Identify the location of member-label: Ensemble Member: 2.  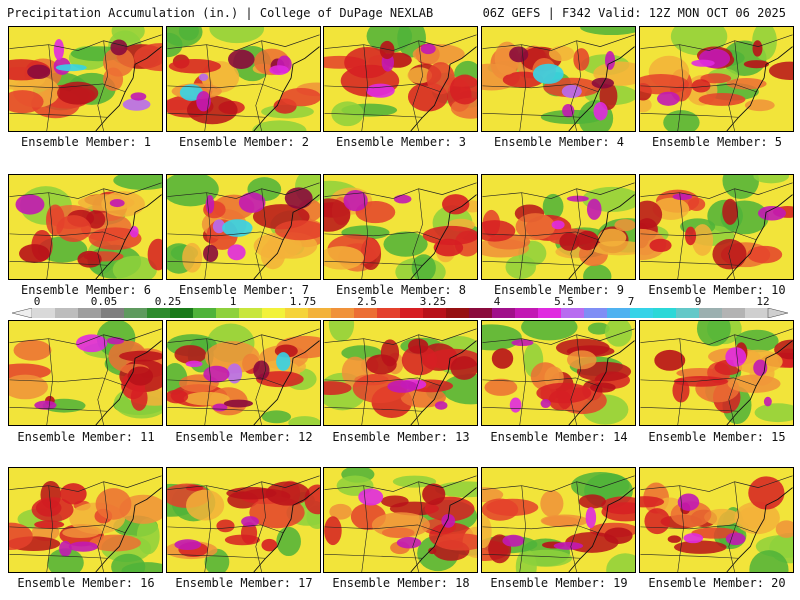
(244, 142).